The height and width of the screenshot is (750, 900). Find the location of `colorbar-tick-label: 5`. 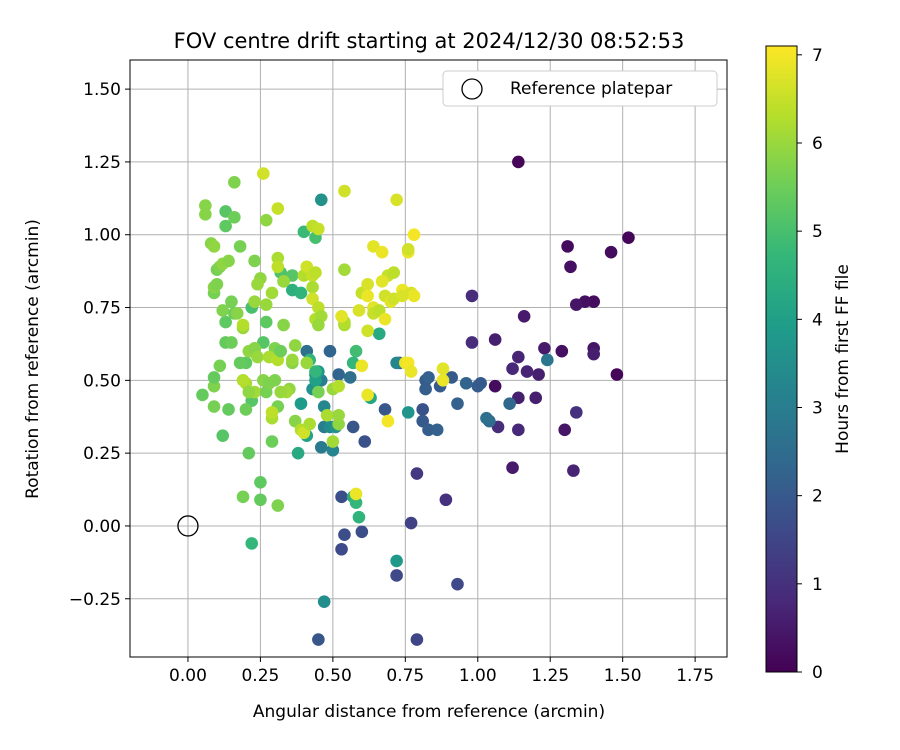

colorbar-tick-label: 5 is located at coordinates (817, 232).